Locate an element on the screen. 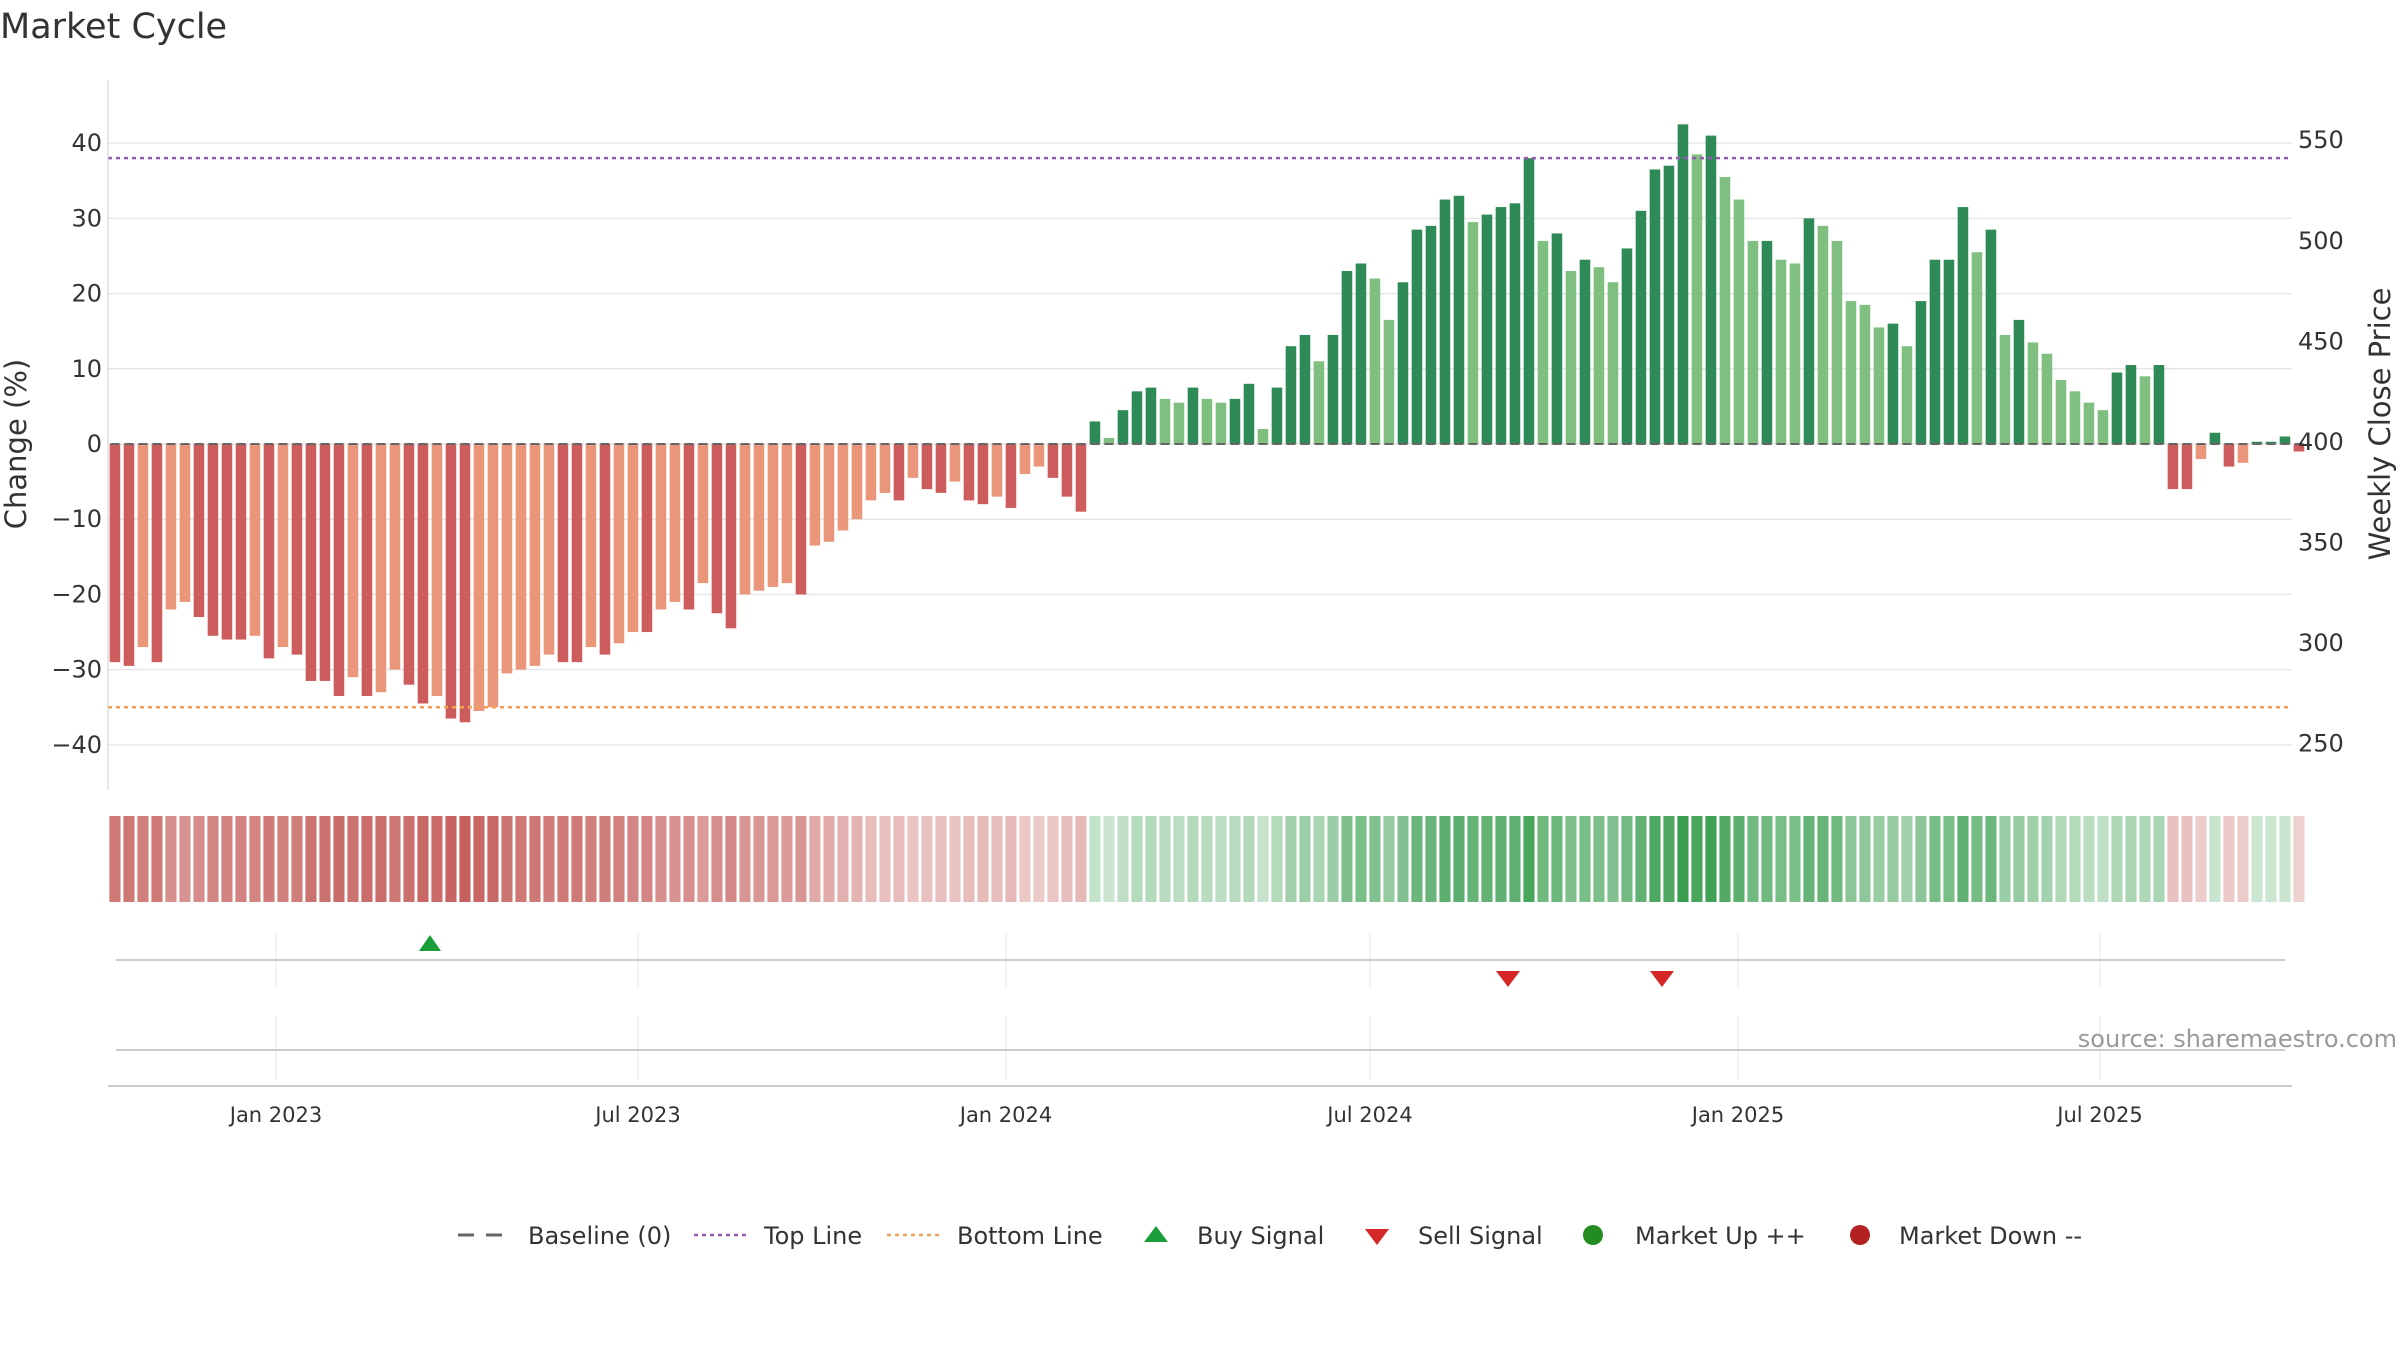  y2-tick-label: 300 is located at coordinates (2321, 643).